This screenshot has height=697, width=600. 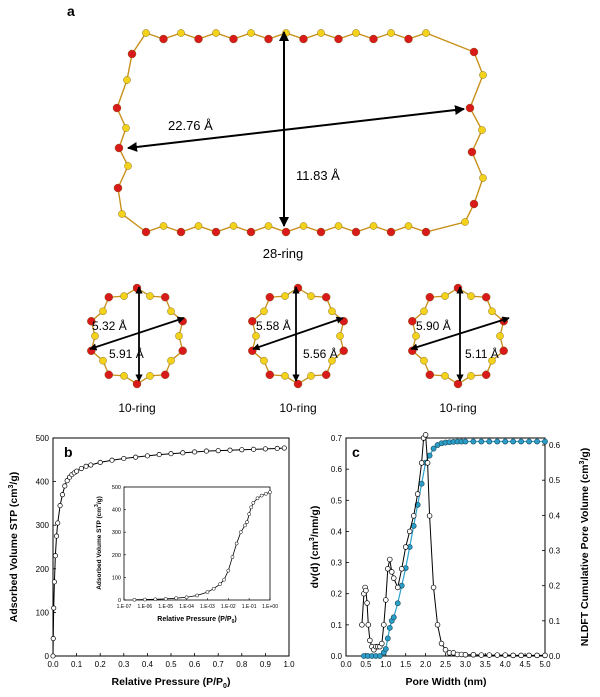 What do you see at coordinates (555, 656) in the screenshot?
I see `y2-tick-label: 0.0` at bounding box center [555, 656].